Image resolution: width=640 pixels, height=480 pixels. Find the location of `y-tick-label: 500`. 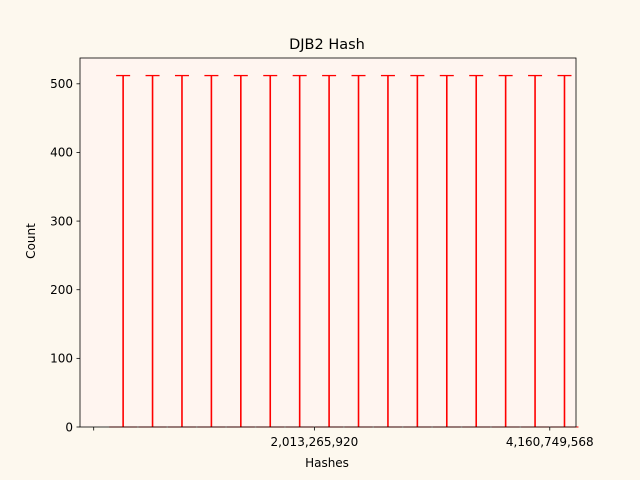

y-tick-label: 500 is located at coordinates (61, 84).